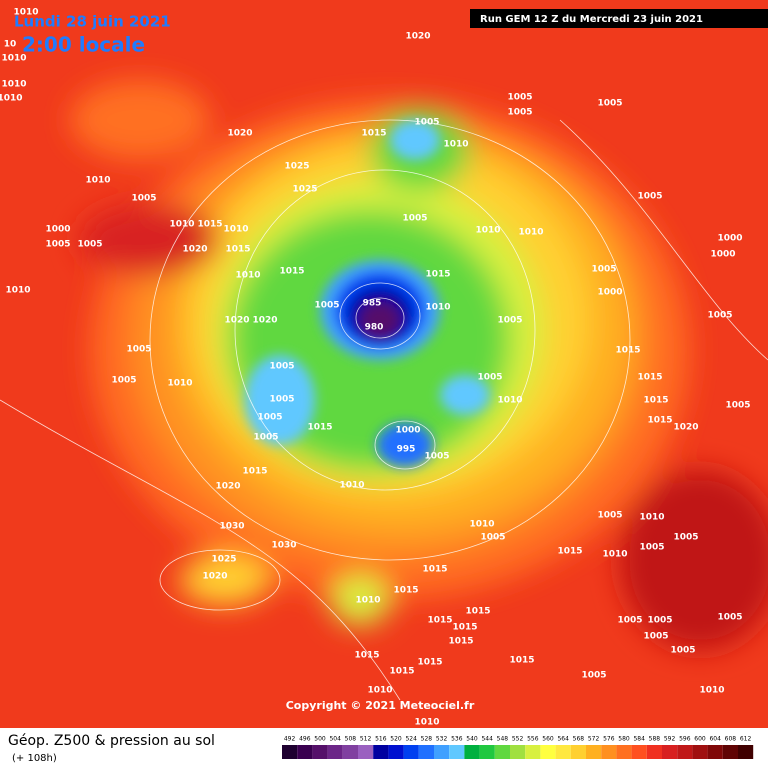 The height and width of the screenshot is (772, 768). I want to click on scale-label: 564, so click(563, 739).